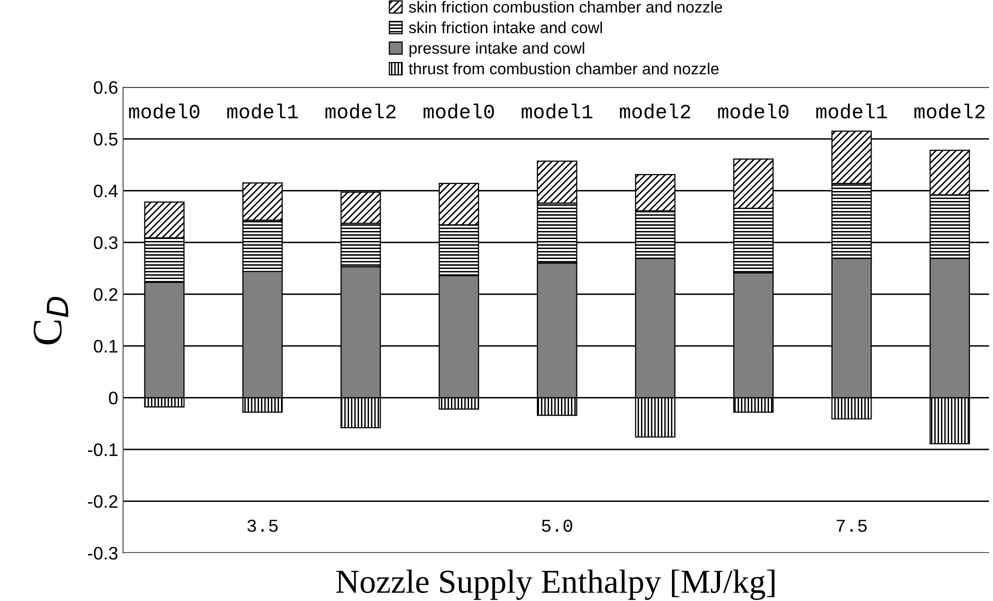 This screenshot has width=993, height=601. I want to click on annotation: 7.5, so click(851, 526).